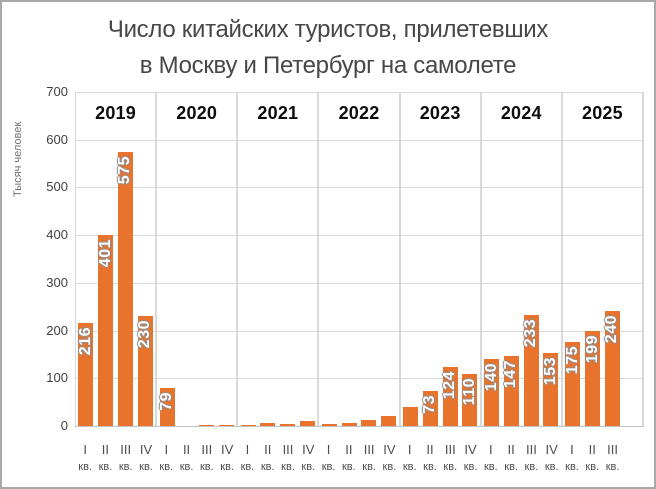  Describe the element at coordinates (125, 289) in the screenshot. I see `bar: 575` at that location.